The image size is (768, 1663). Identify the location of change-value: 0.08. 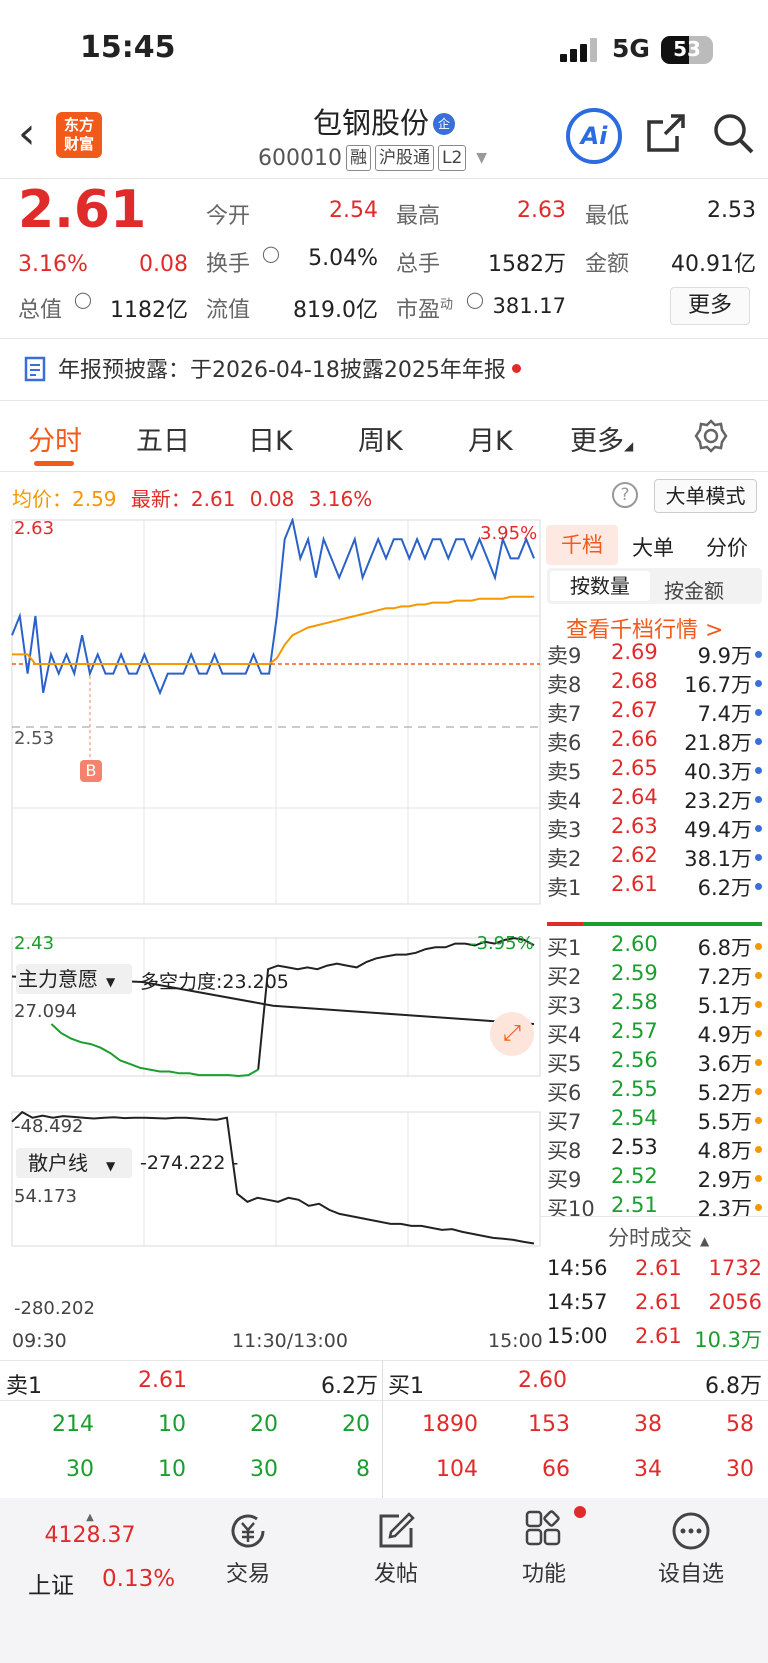
(163, 264).